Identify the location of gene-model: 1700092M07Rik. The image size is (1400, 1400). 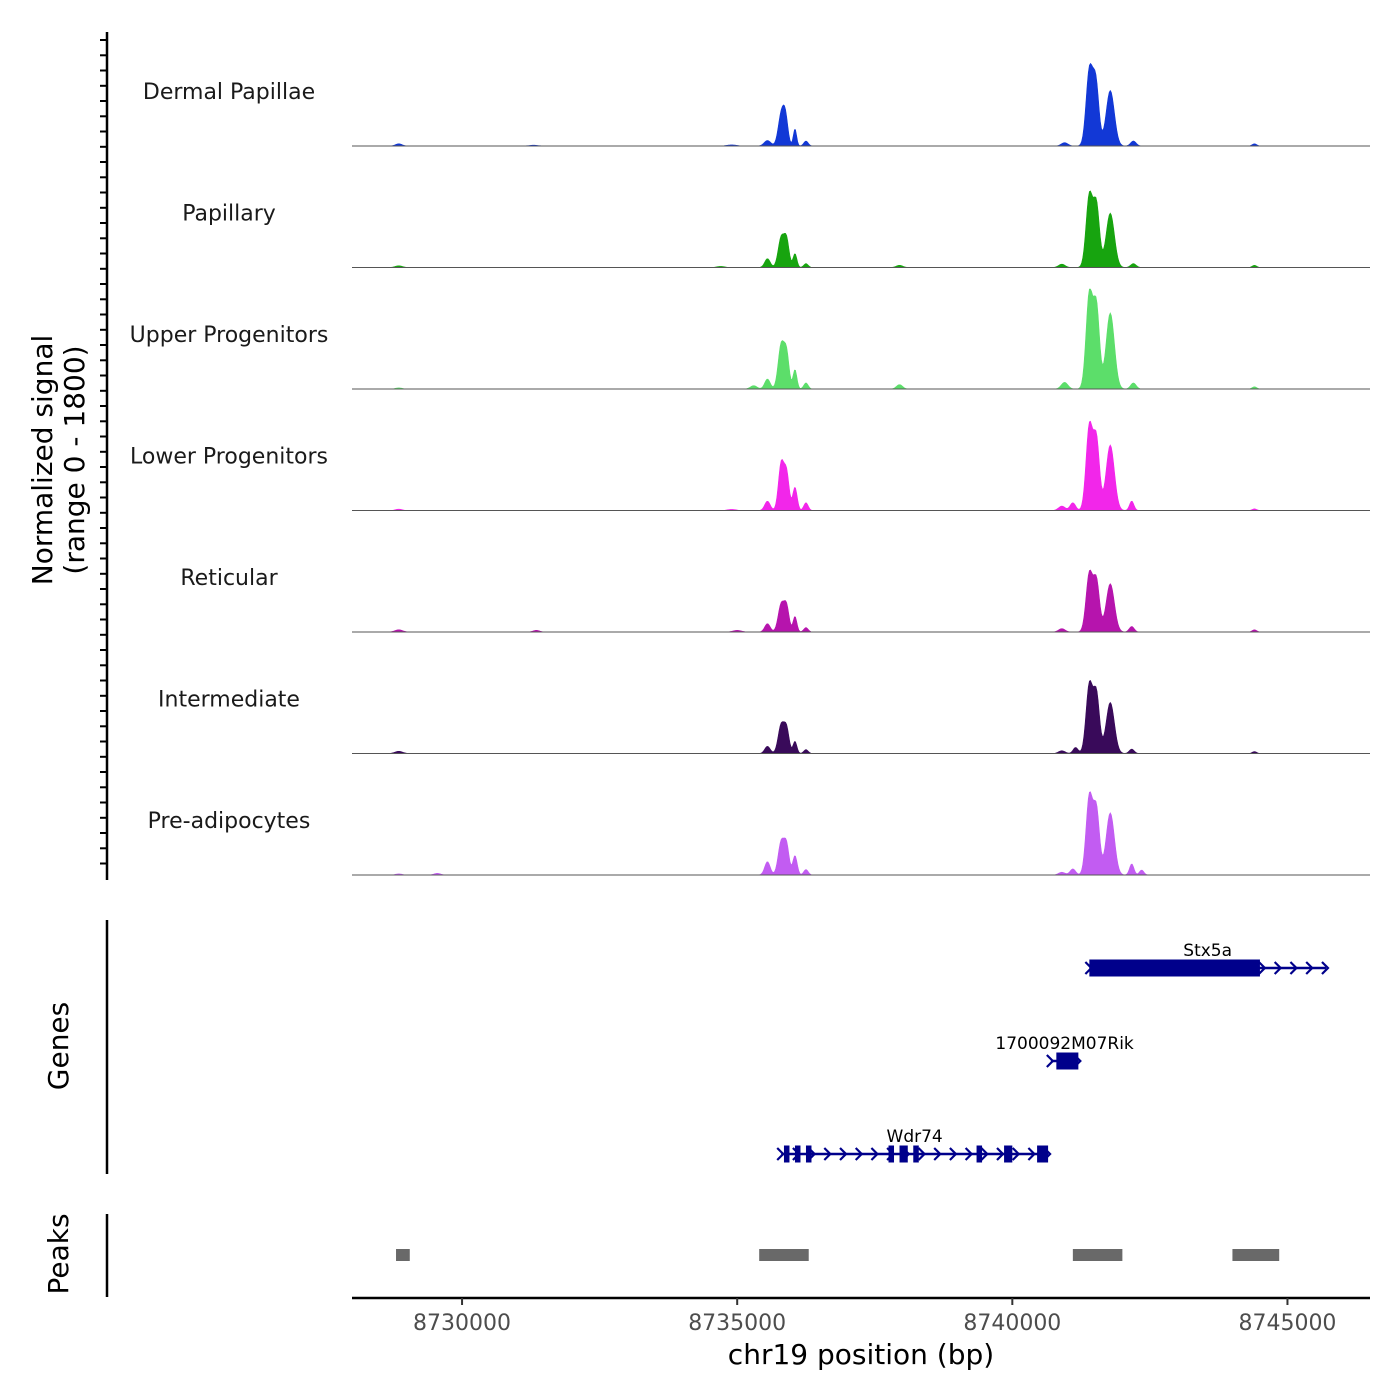
(1064, 1052).